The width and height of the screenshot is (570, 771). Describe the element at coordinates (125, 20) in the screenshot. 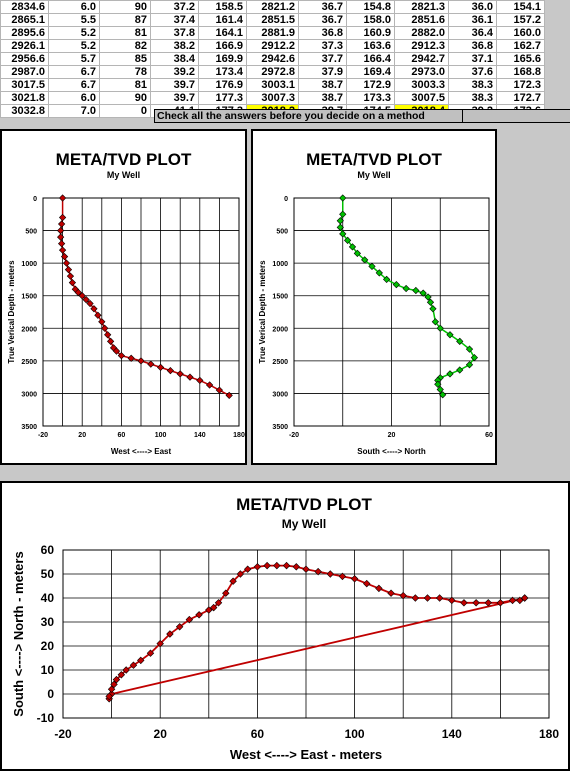

I see `table-cell: 87` at that location.